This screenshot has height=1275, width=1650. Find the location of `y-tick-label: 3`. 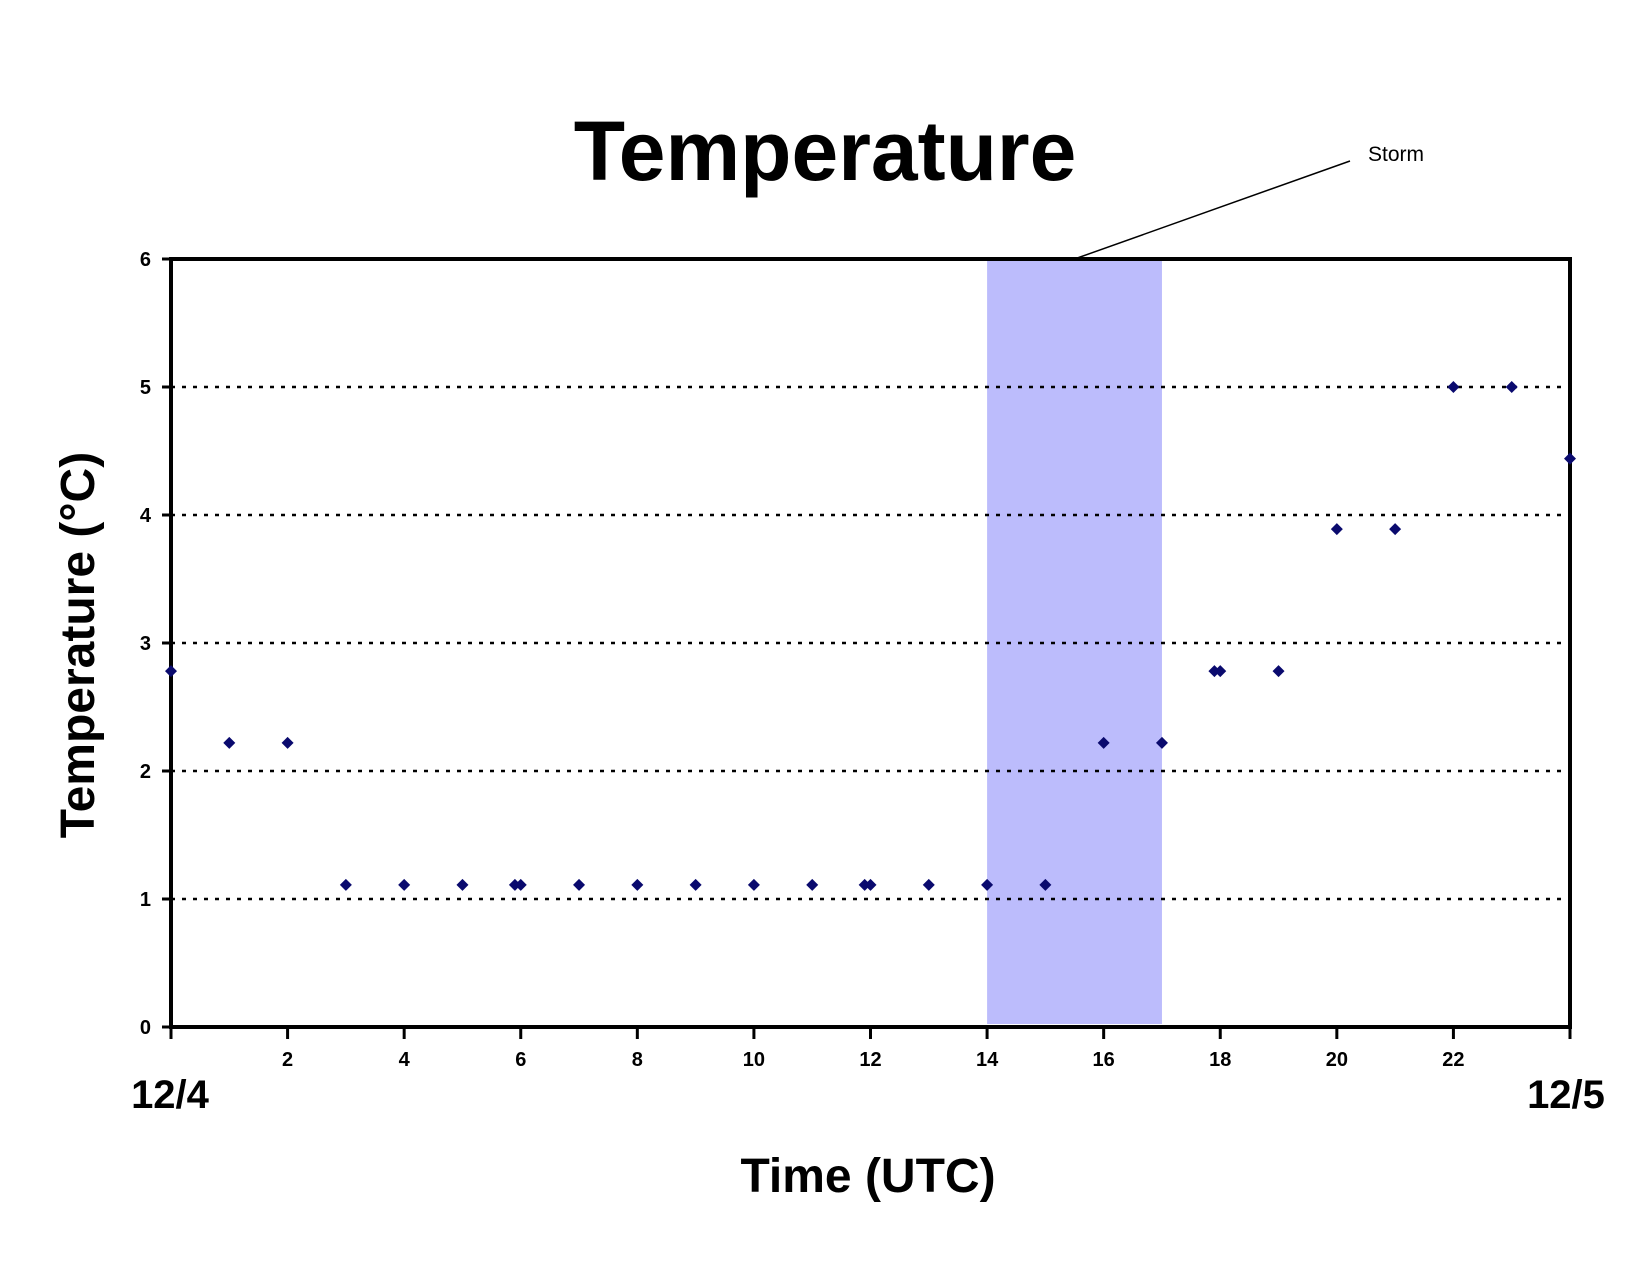

y-tick-label: 3 is located at coordinates (145, 644).